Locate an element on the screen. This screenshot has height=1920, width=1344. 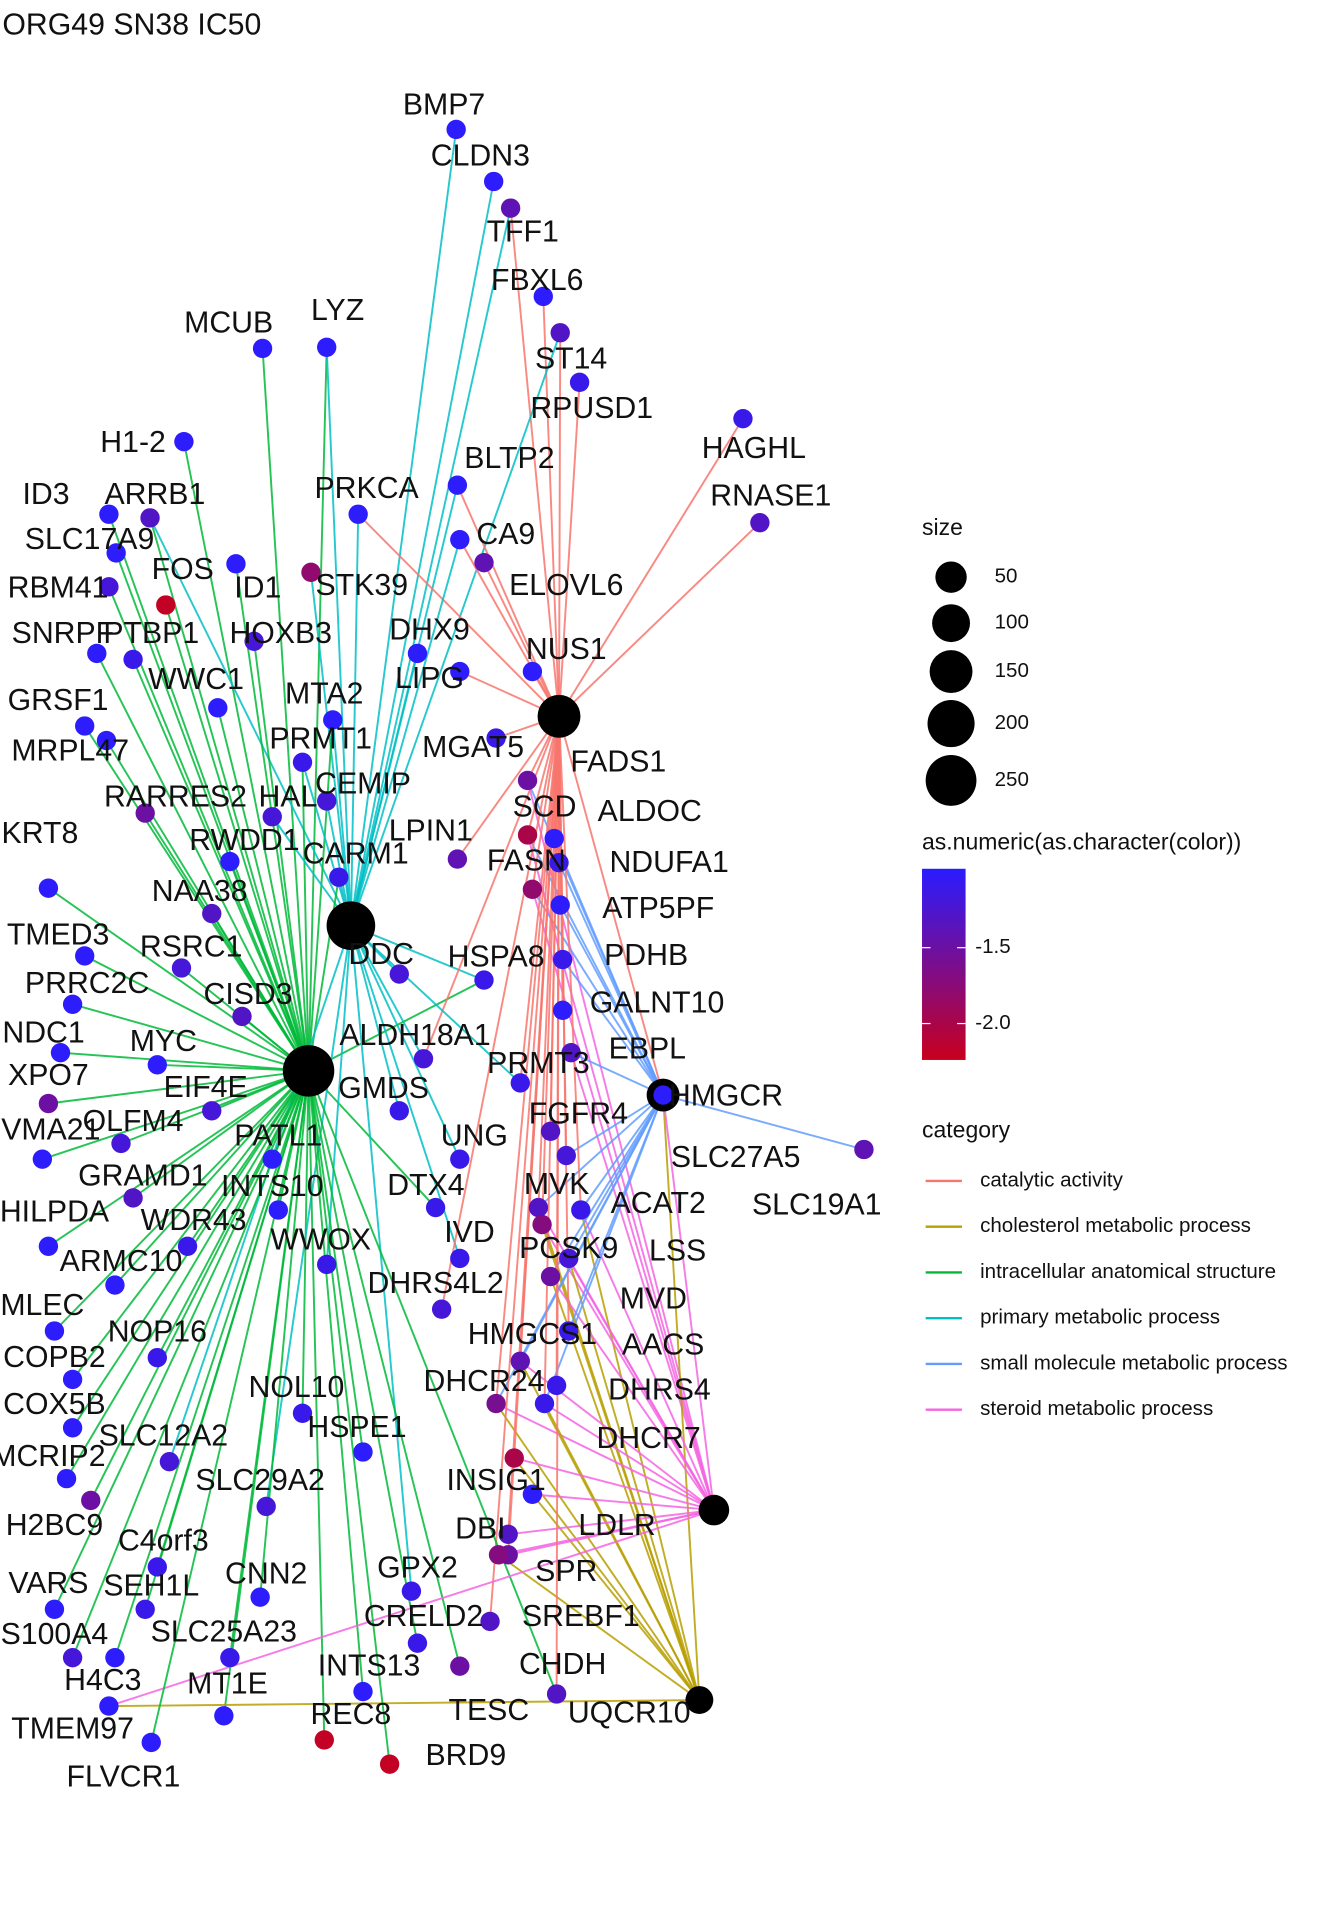
gene-label: S100A4 is located at coordinates (55, 1634).